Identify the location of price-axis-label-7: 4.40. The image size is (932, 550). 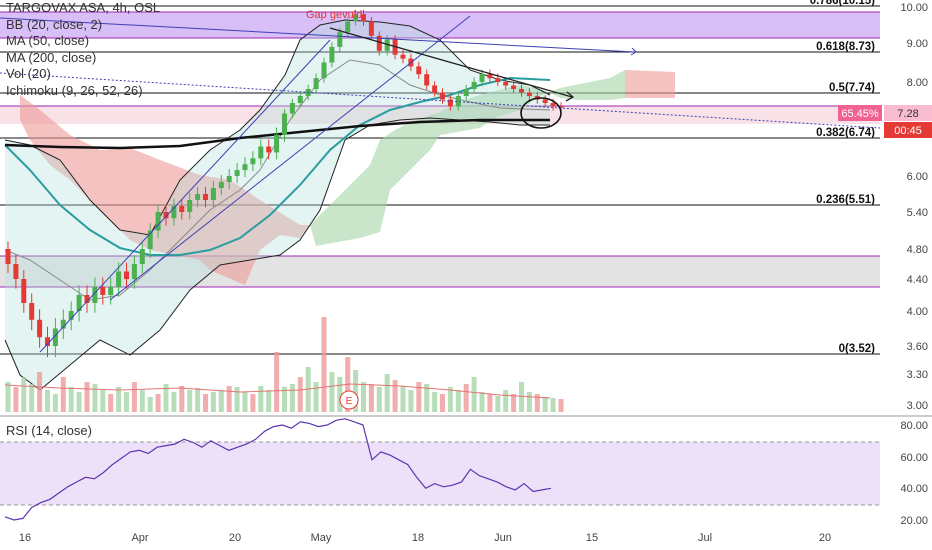
(917, 280).